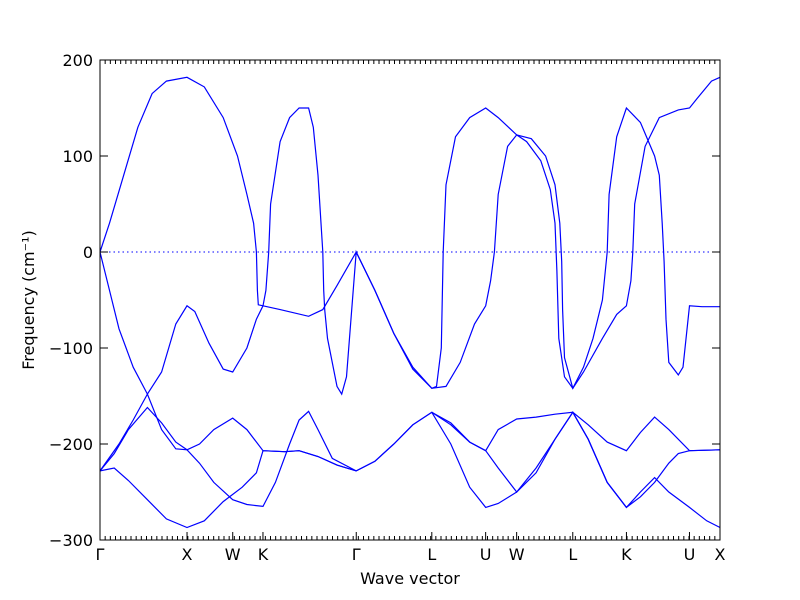 The width and height of the screenshot is (800, 600). Describe the element at coordinates (71, 540) in the screenshot. I see `y-tick-label: −300` at that location.